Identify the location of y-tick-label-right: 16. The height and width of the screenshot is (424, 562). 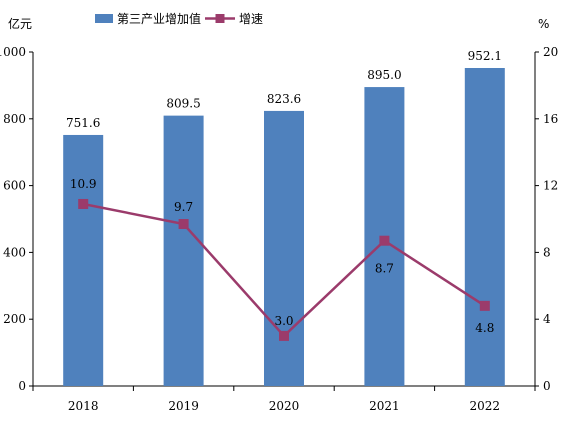
(550, 119).